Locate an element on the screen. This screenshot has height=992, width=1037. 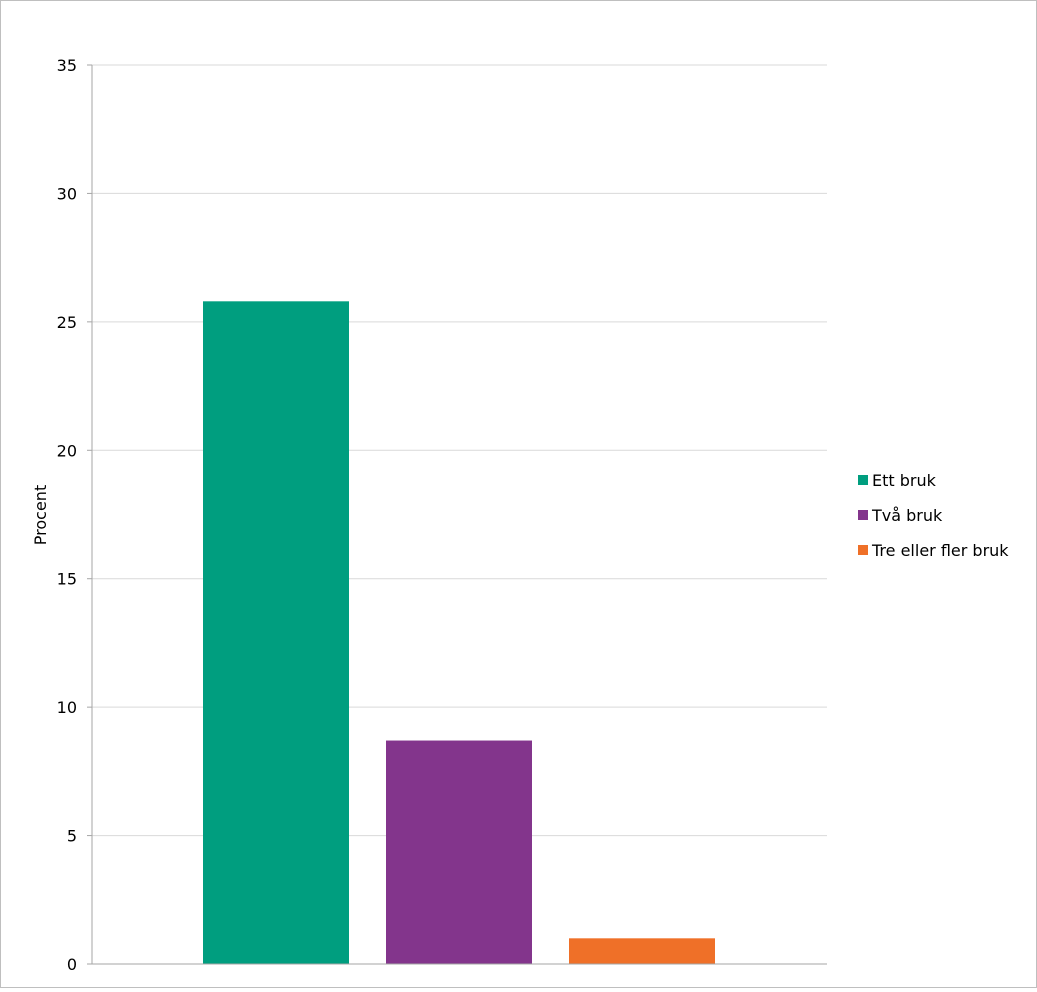
y-tick-label: 10 is located at coordinates (67, 707).